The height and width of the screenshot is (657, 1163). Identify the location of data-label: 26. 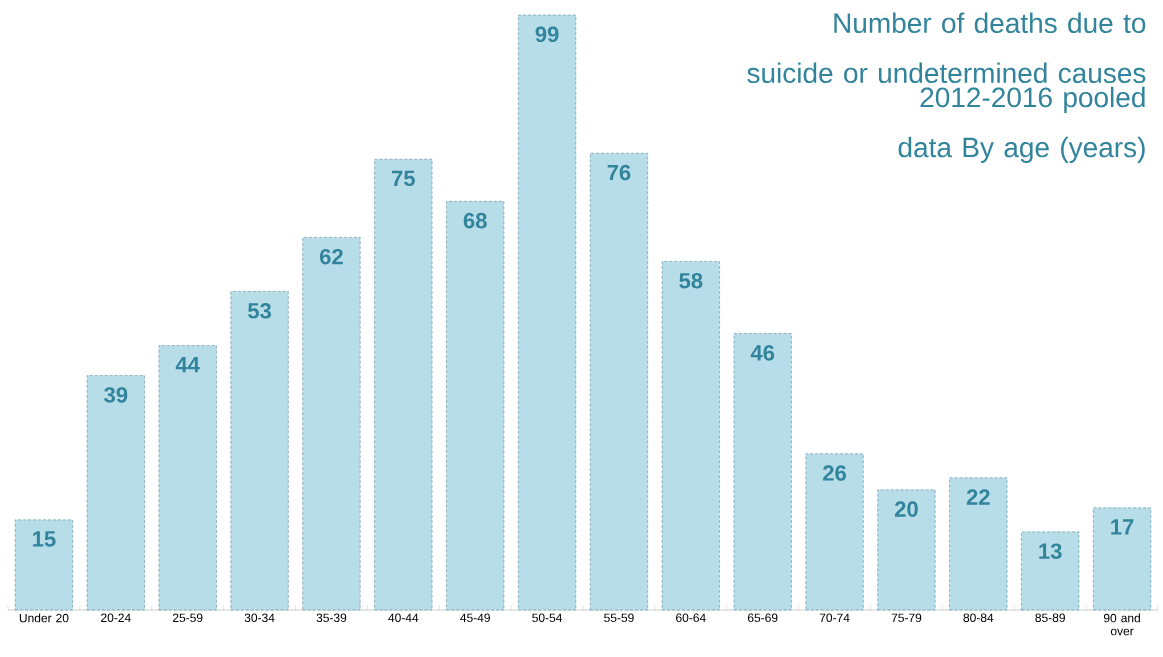
(834, 473).